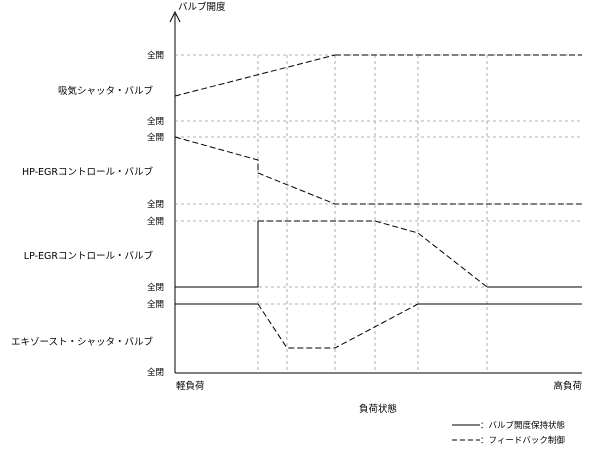 The image size is (590, 452). What do you see at coordinates (255, 75) in the screenshot?
I see `intake-shutter-trace-feedback` at bounding box center [255, 75].